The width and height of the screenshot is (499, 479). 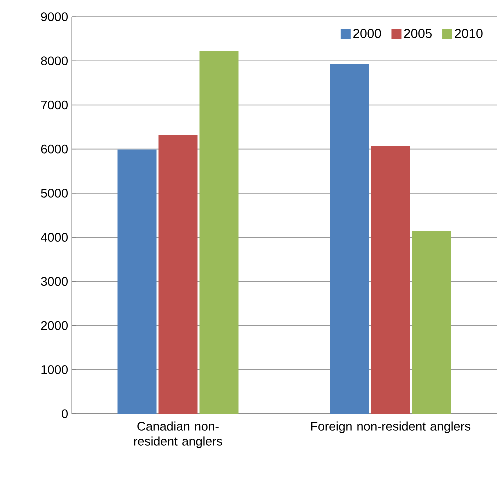 What do you see at coordinates (54, 149) in the screenshot?
I see `y-tick-label: 6000` at bounding box center [54, 149].